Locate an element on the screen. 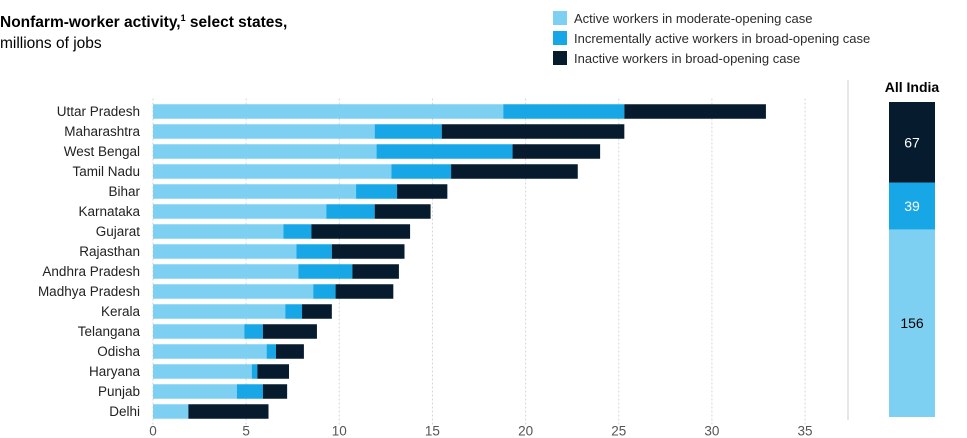 The width and height of the screenshot is (967, 438). category-label: Maharashtra is located at coordinates (102, 131).